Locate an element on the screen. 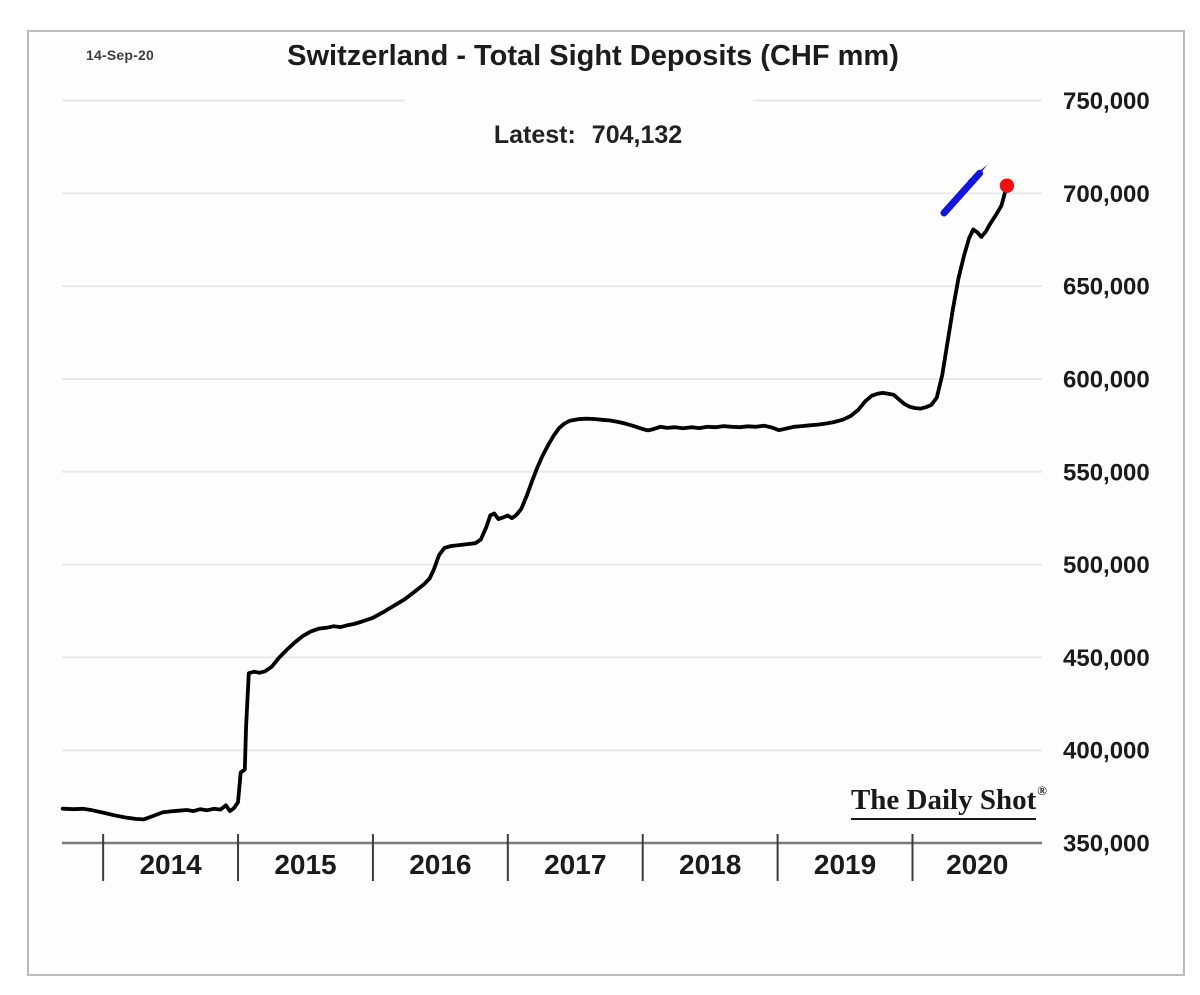  y-axis-label: 600,000 is located at coordinates (1106, 379).